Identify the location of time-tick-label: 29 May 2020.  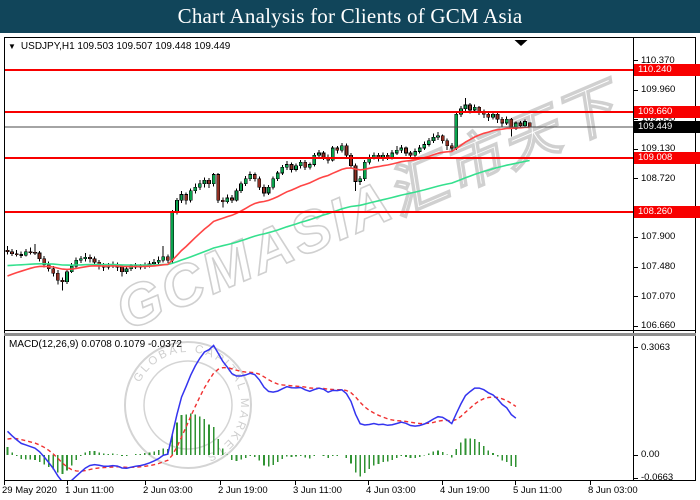
(29, 490).